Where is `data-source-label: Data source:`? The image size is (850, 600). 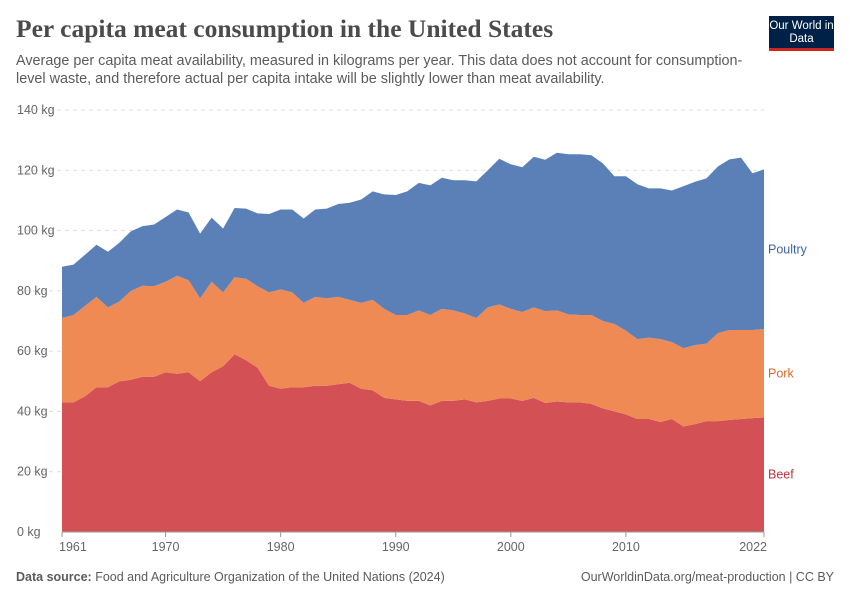 data-source-label: Data source: is located at coordinates (54, 577).